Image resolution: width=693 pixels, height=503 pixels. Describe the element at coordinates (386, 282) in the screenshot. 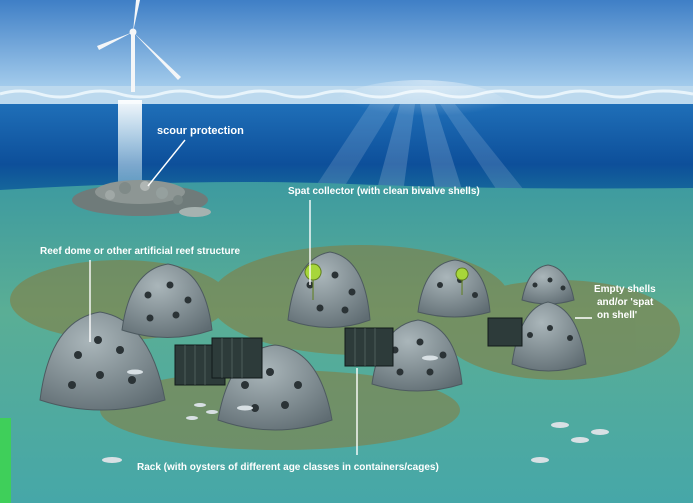

I see `spat-collector-markers` at that location.